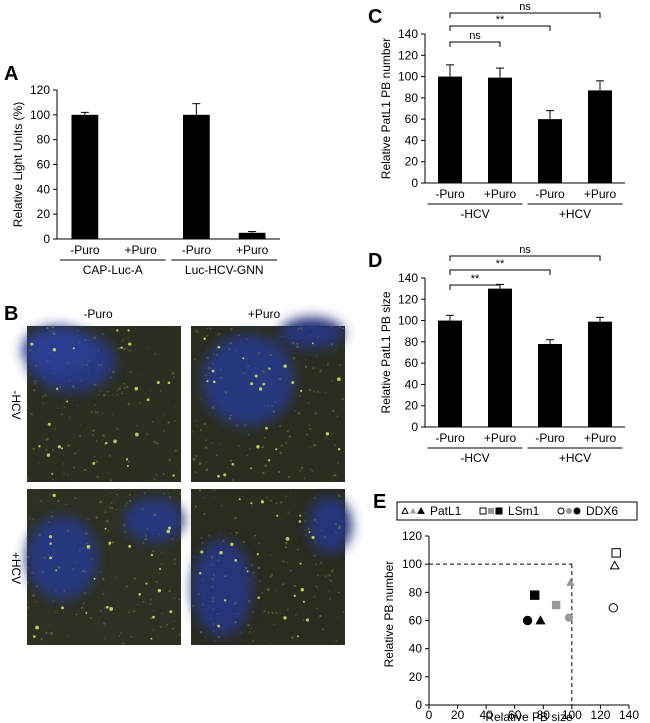 Image resolution: width=650 pixels, height=723 pixels. I want to click on legend-label-ddx6: DDX6, so click(602, 511).